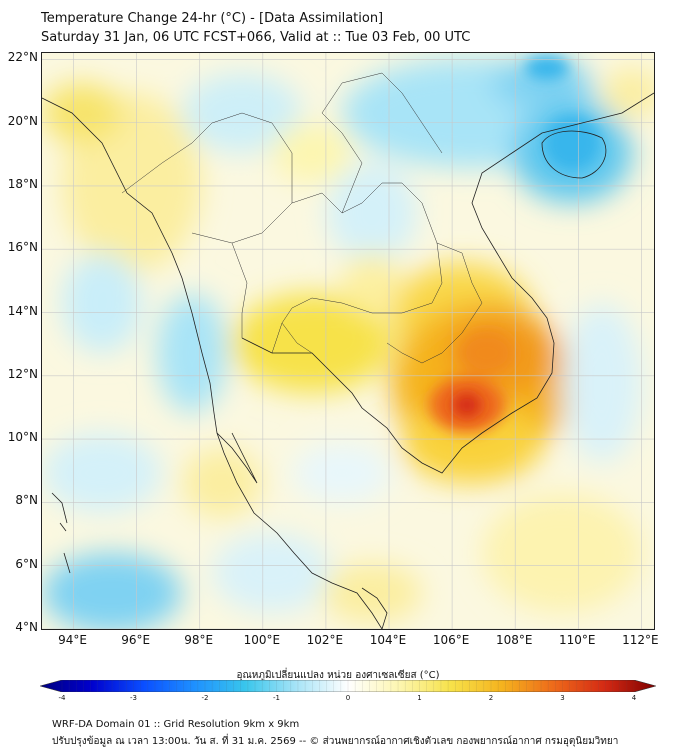 The image size is (676, 756). Describe the element at coordinates (26, 563) in the screenshot. I see `lat-label: 6°N` at that location.